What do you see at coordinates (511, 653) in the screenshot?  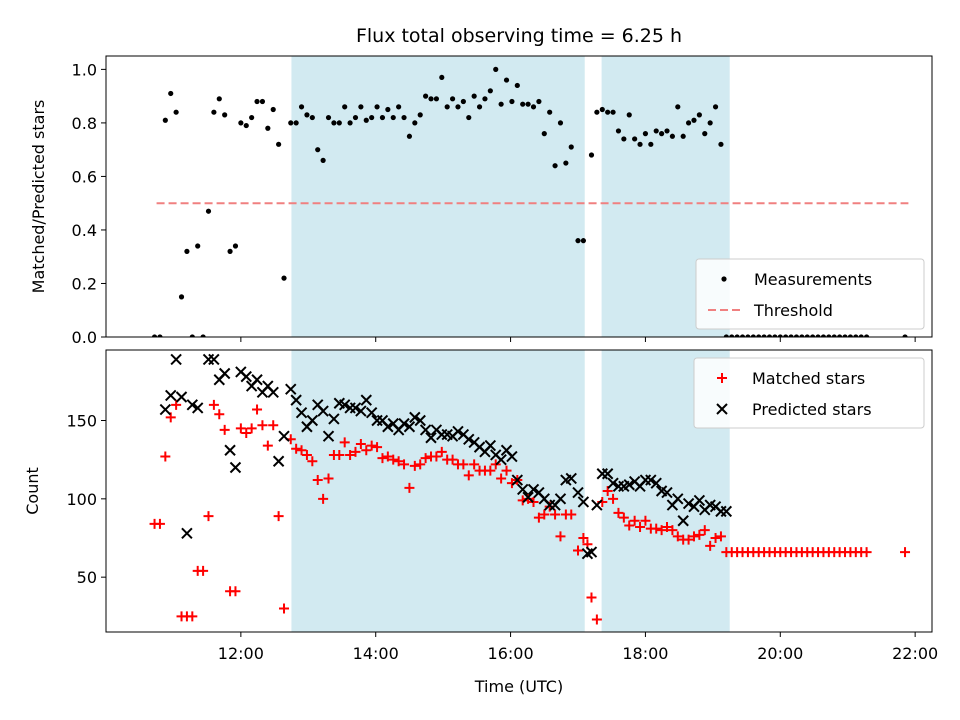 I see `x-tick-label-2: 16:00` at bounding box center [511, 653].